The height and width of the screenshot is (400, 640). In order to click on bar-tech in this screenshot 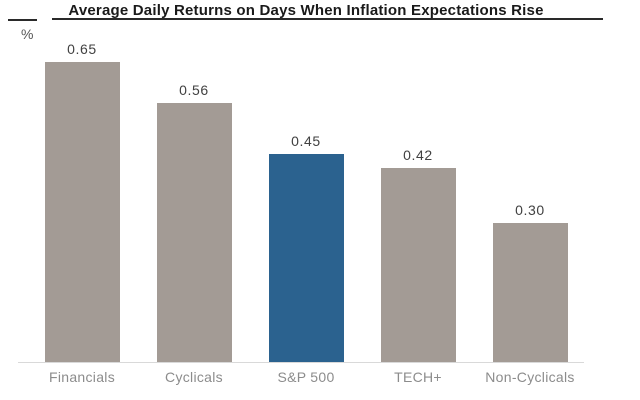, I will do `click(418, 265)`.